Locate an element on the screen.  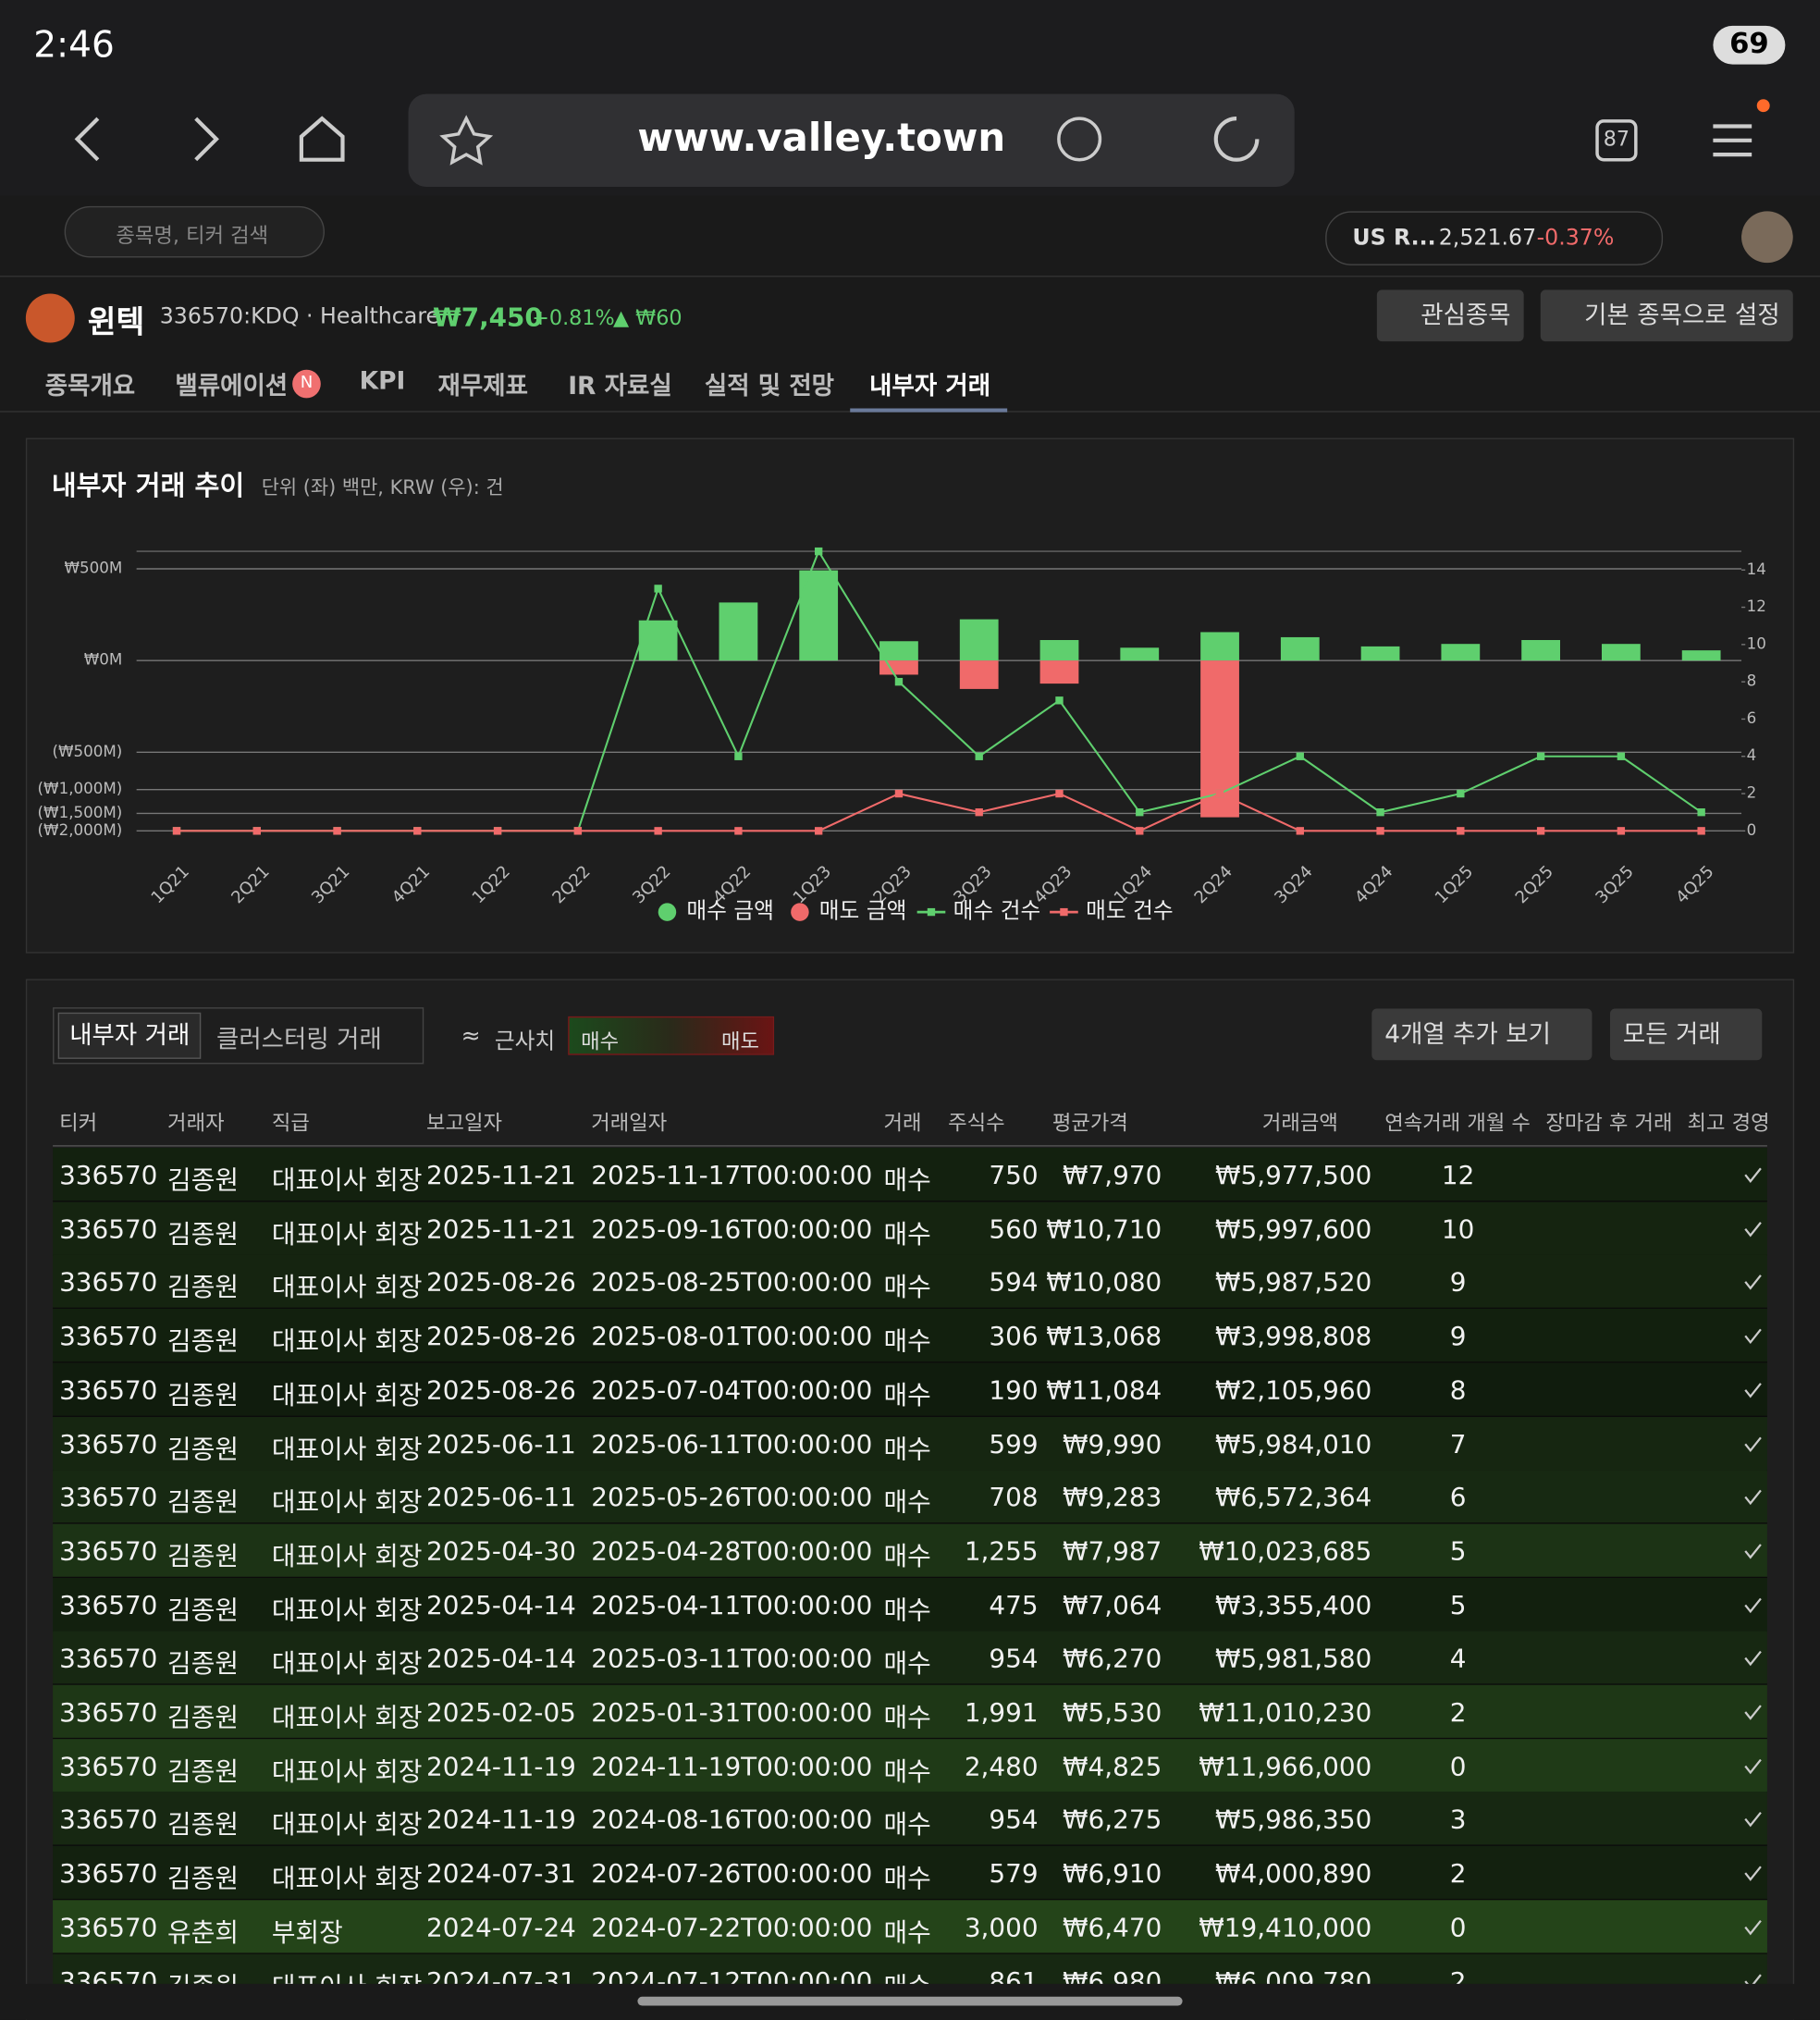
tab: 종목개요 is located at coordinates (90, 387).